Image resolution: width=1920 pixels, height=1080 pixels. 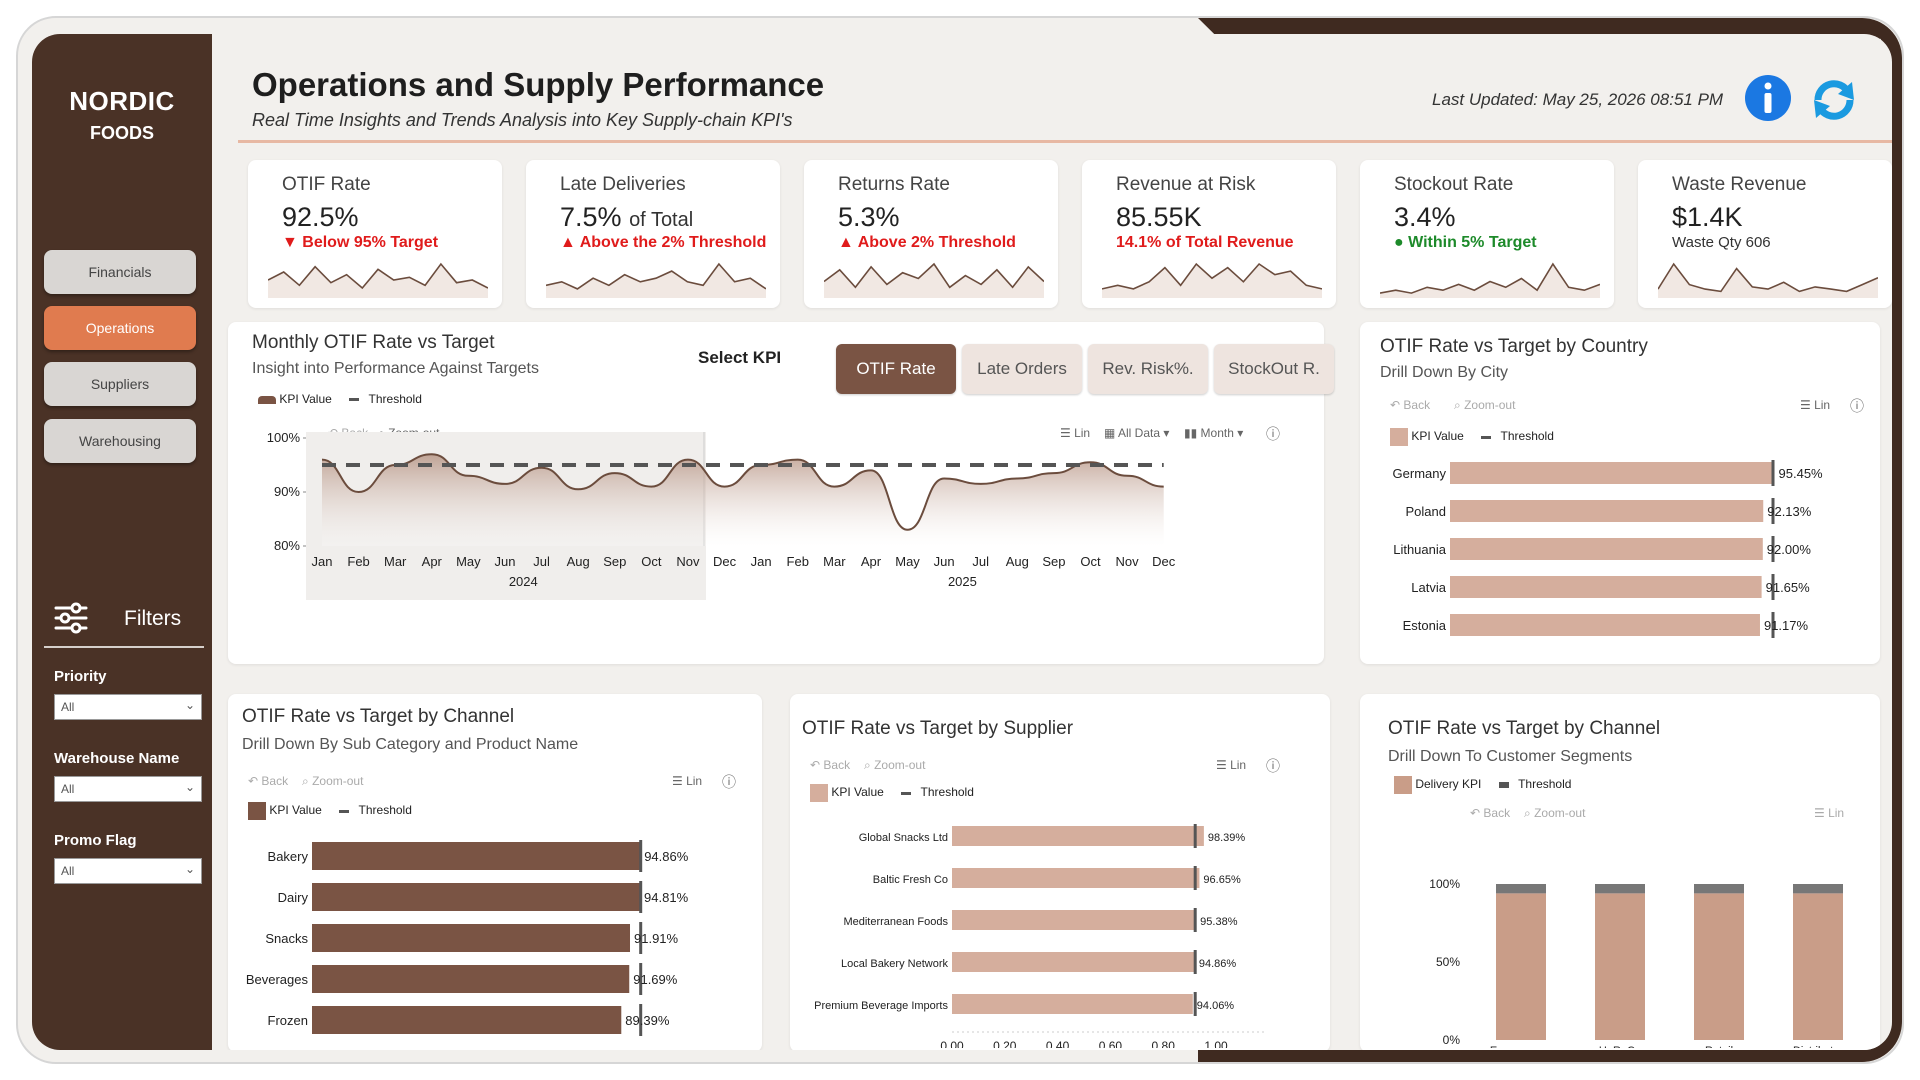 What do you see at coordinates (295, 810) in the screenshot?
I see `legend-kpi-label: KPI Value` at bounding box center [295, 810].